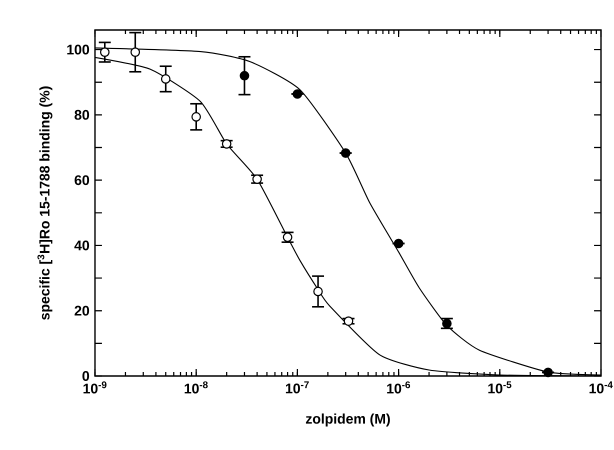 This screenshot has width=614, height=450. Describe the element at coordinates (196, 387) in the screenshot. I see `x-tick-label: 10$^{-8}$` at that location.